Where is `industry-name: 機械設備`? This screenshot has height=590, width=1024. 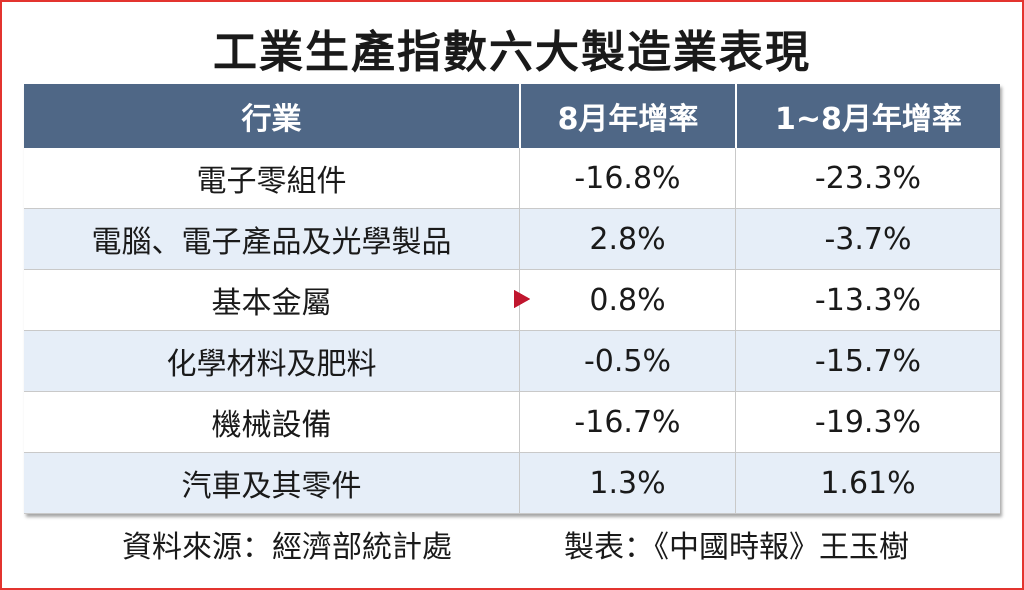 industry-name: 機械設備 is located at coordinates (271, 425).